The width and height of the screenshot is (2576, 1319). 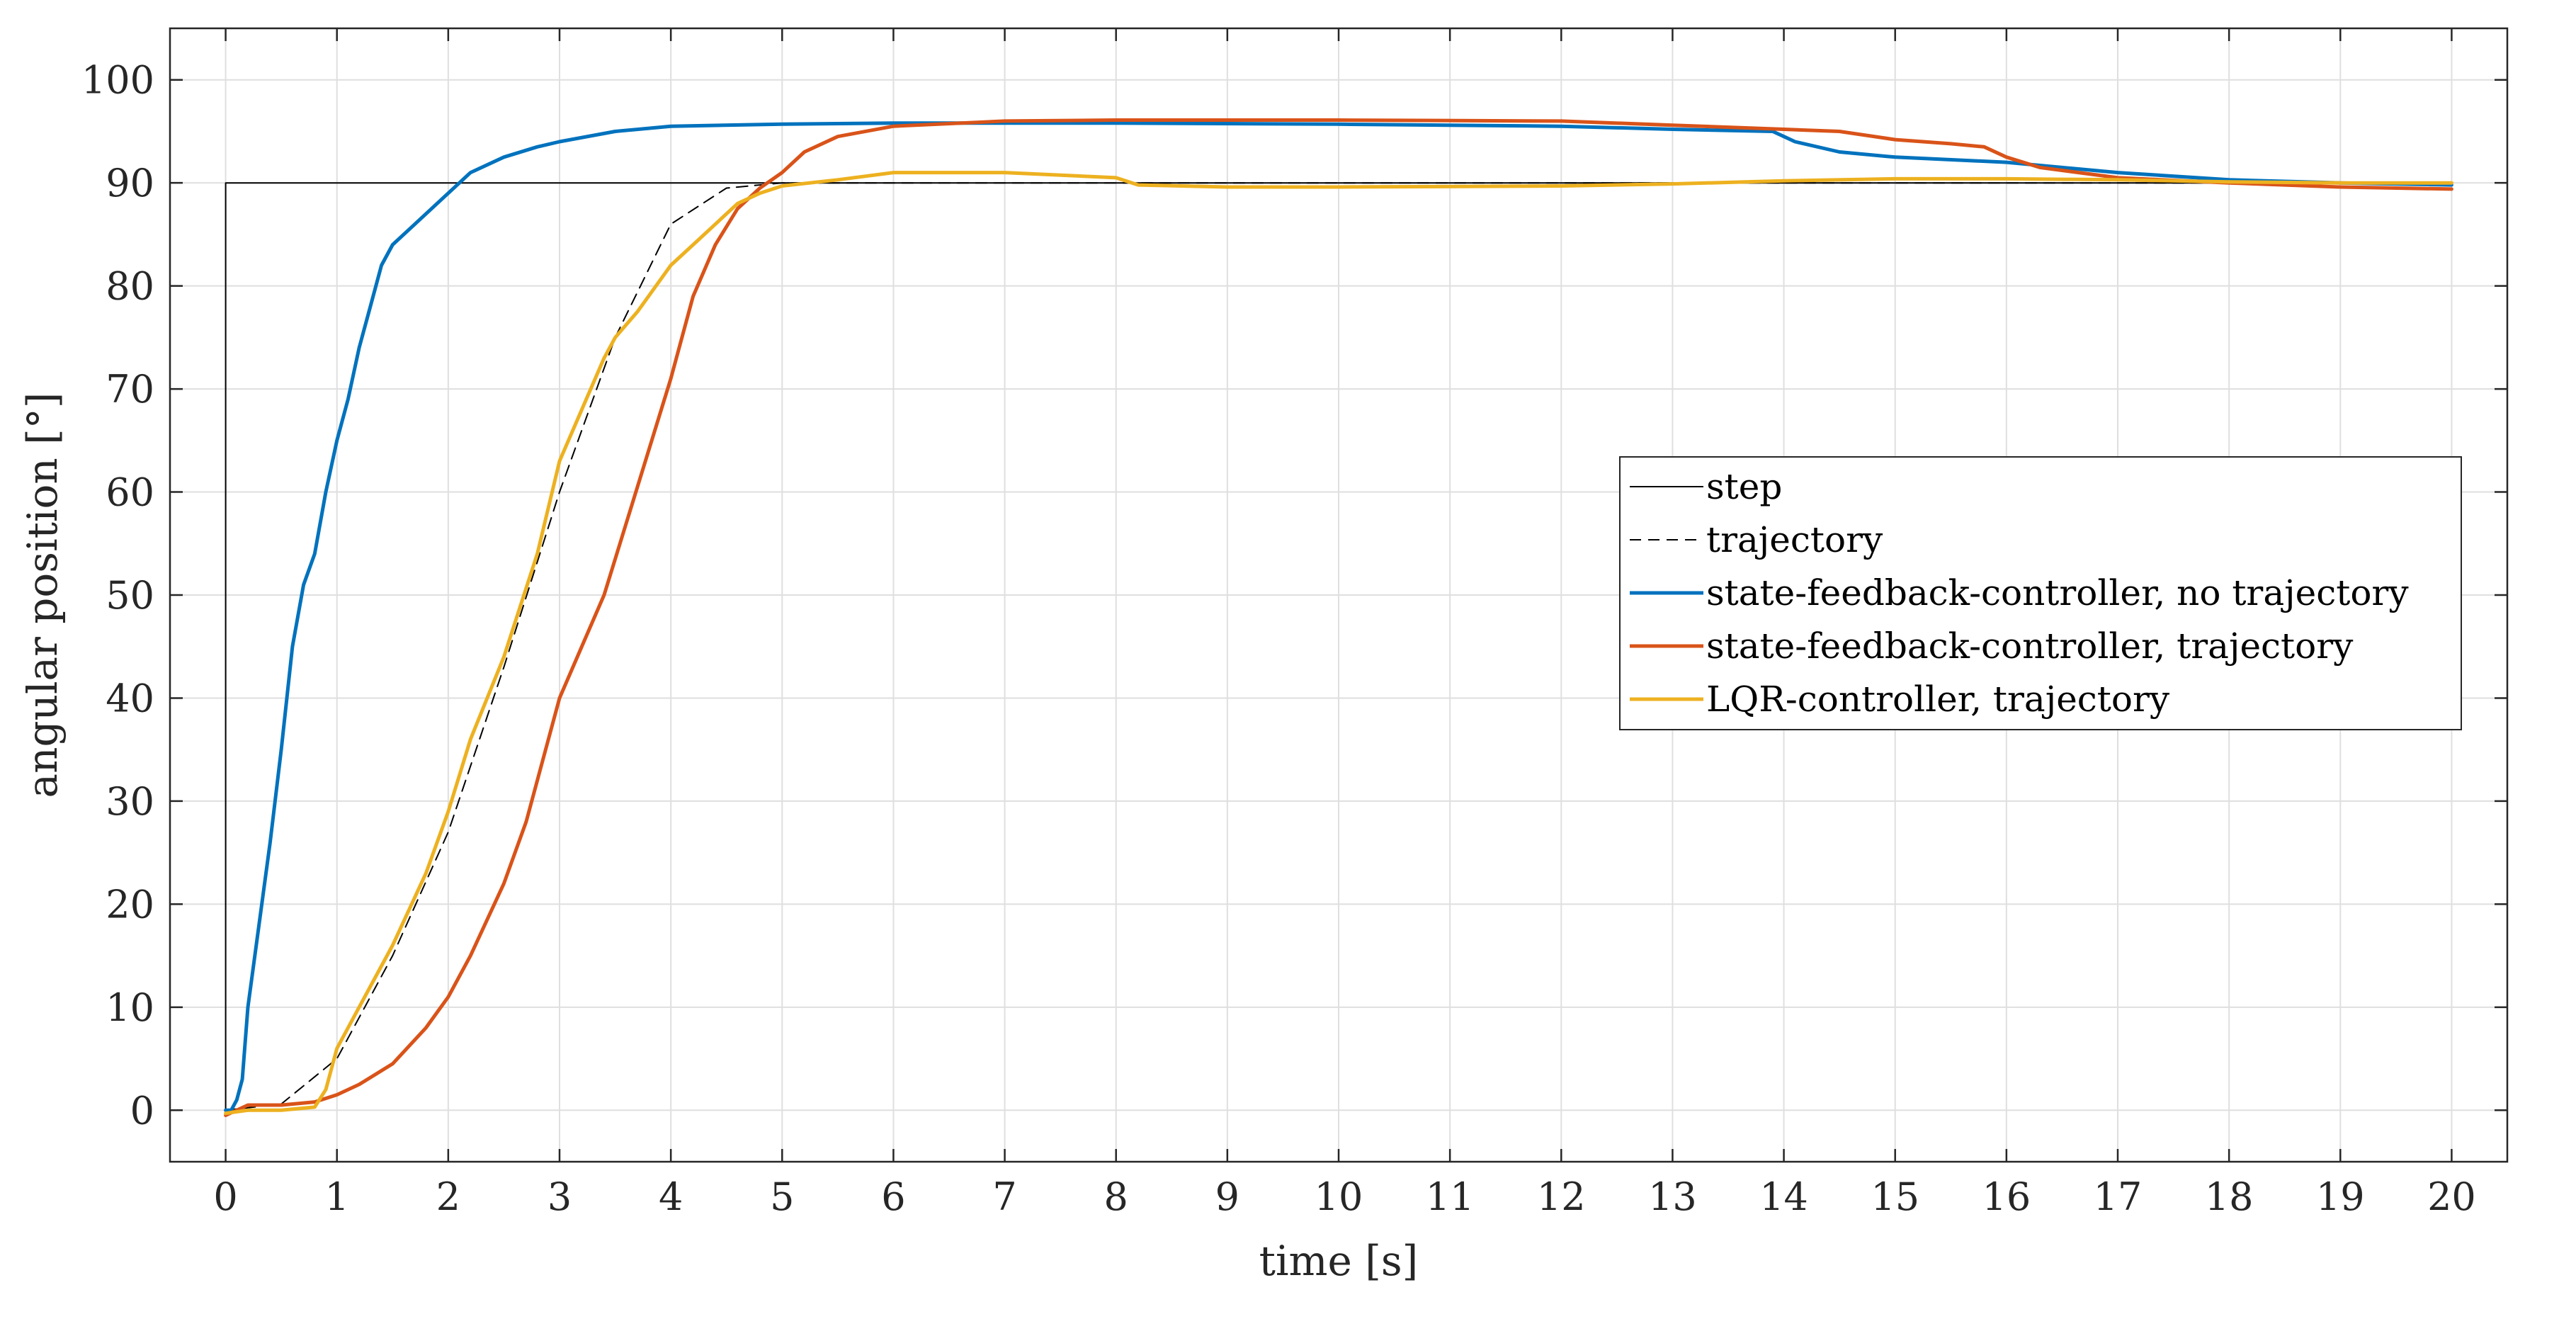 I want to click on x-tick-label: 16, so click(x=2006, y=1196).